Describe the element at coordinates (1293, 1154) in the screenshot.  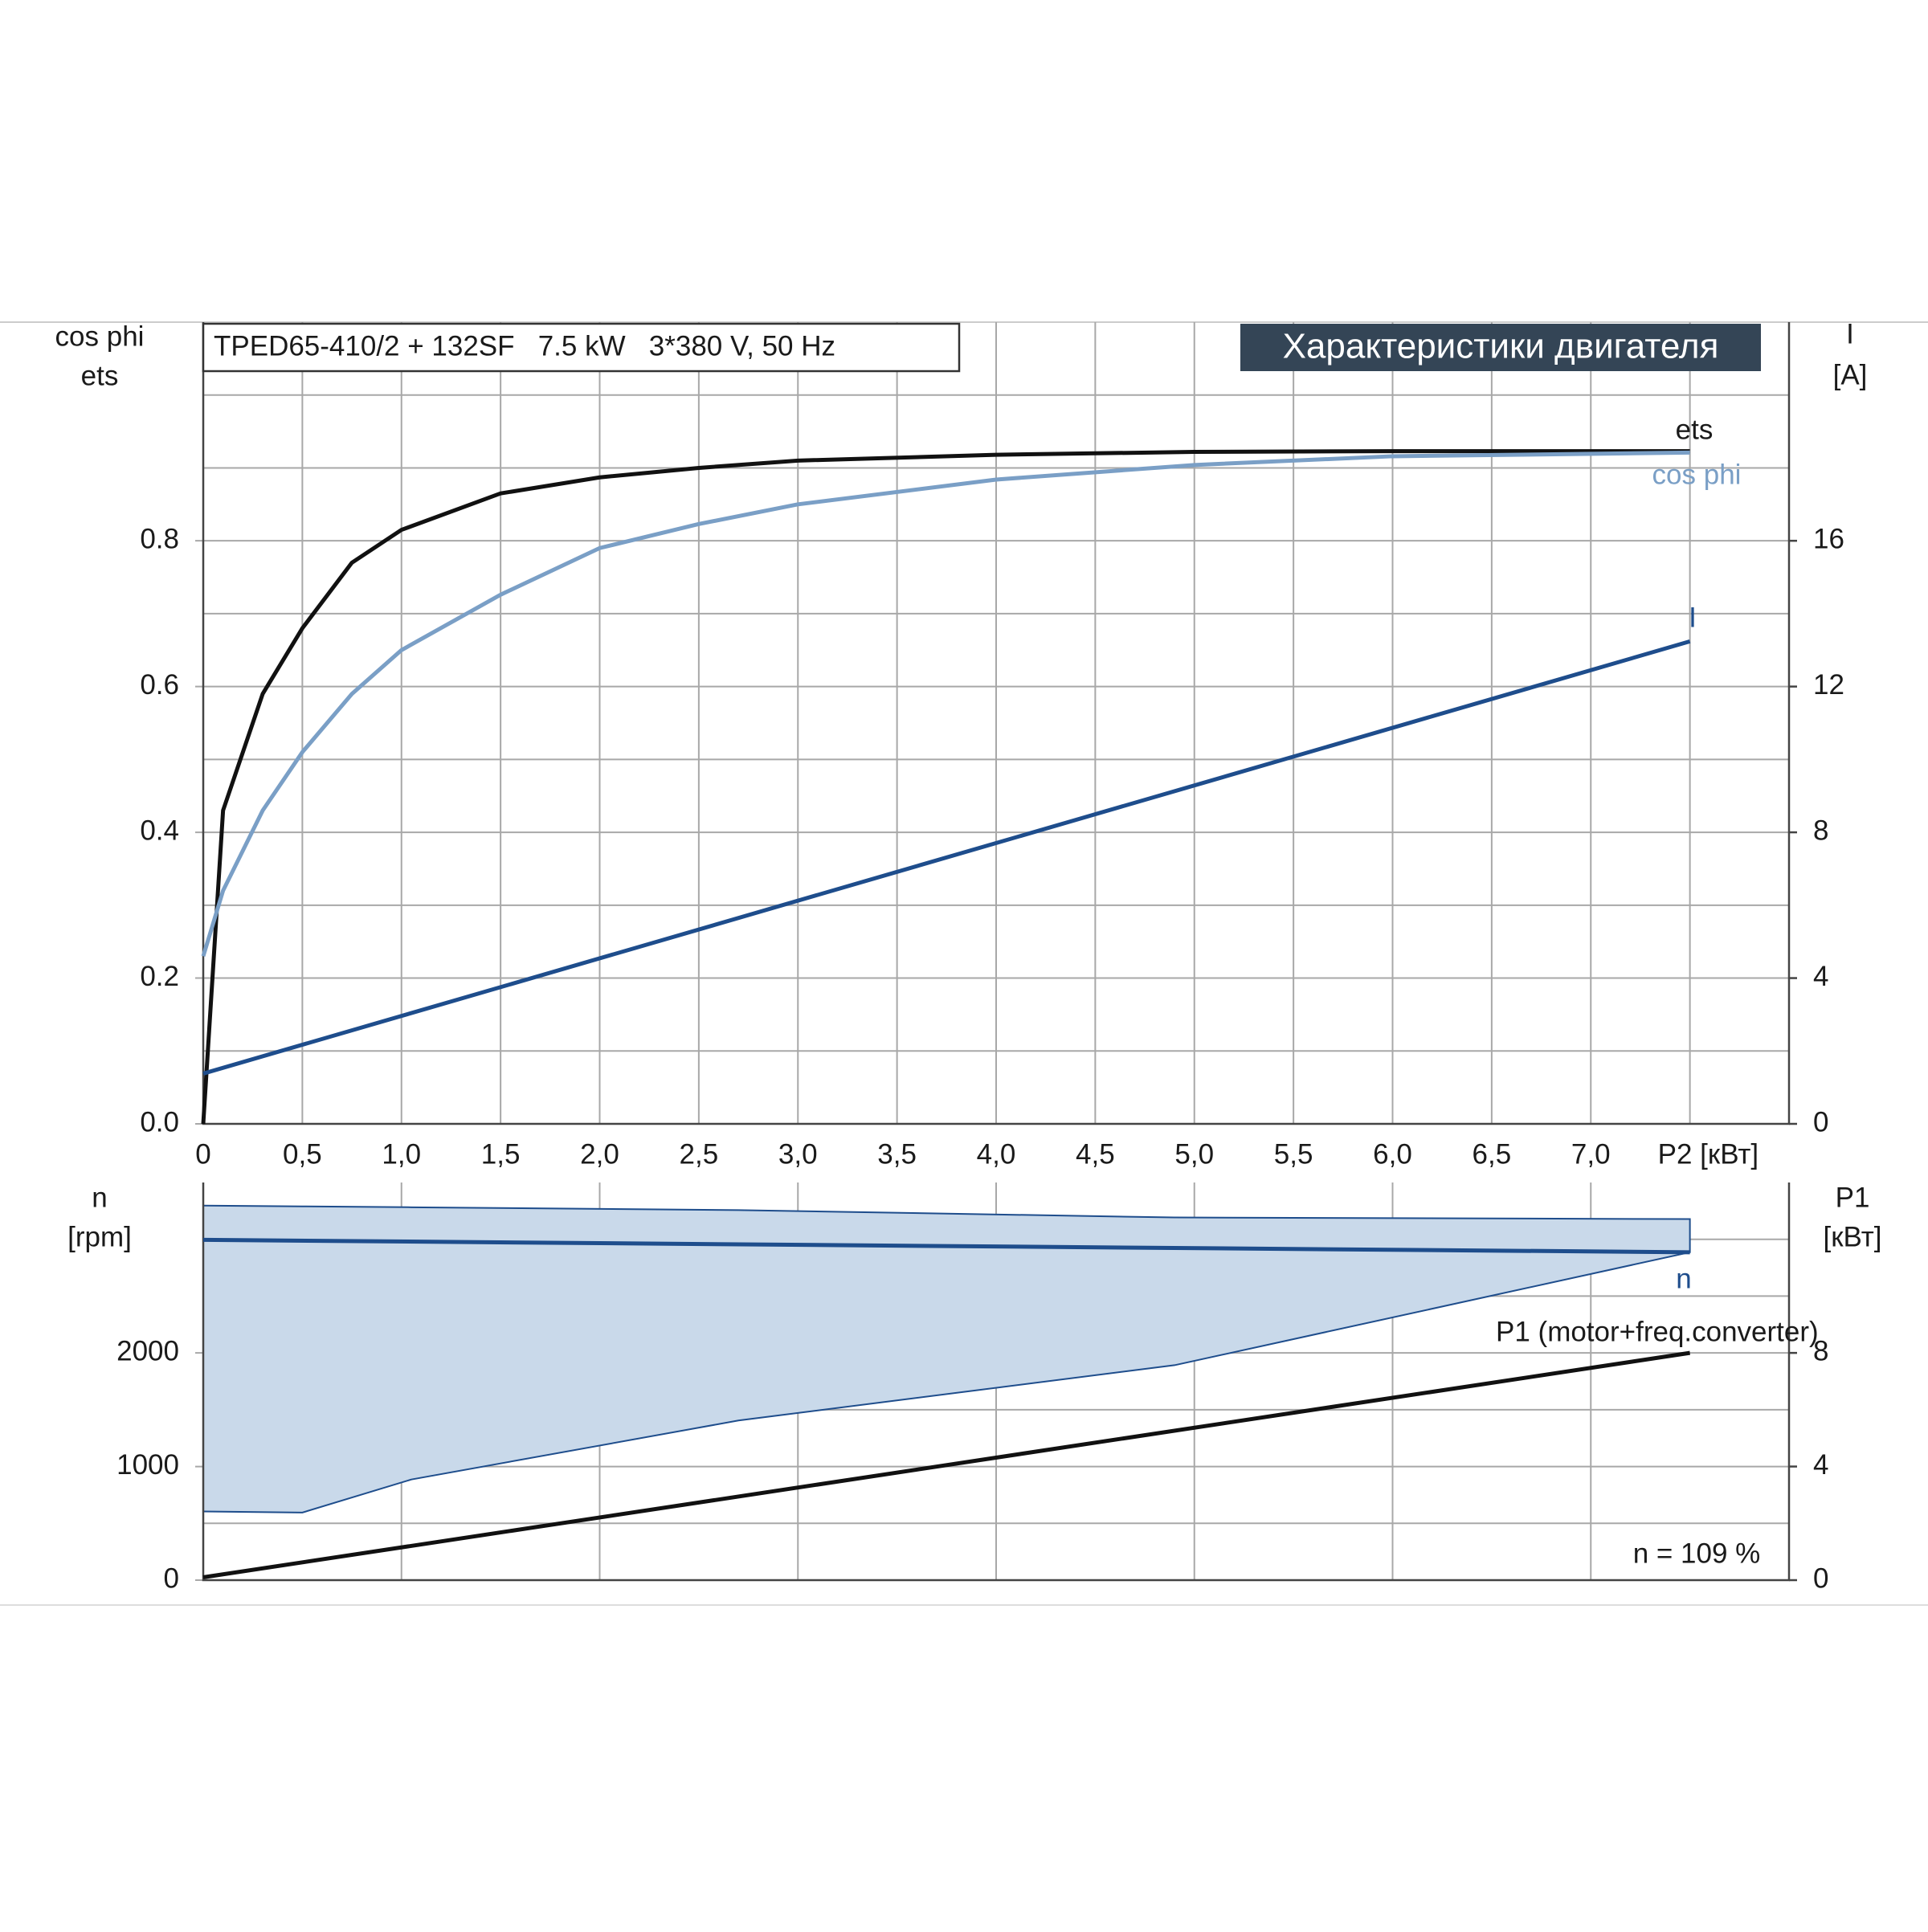
I see `x-tick-label: 5,5` at that location.